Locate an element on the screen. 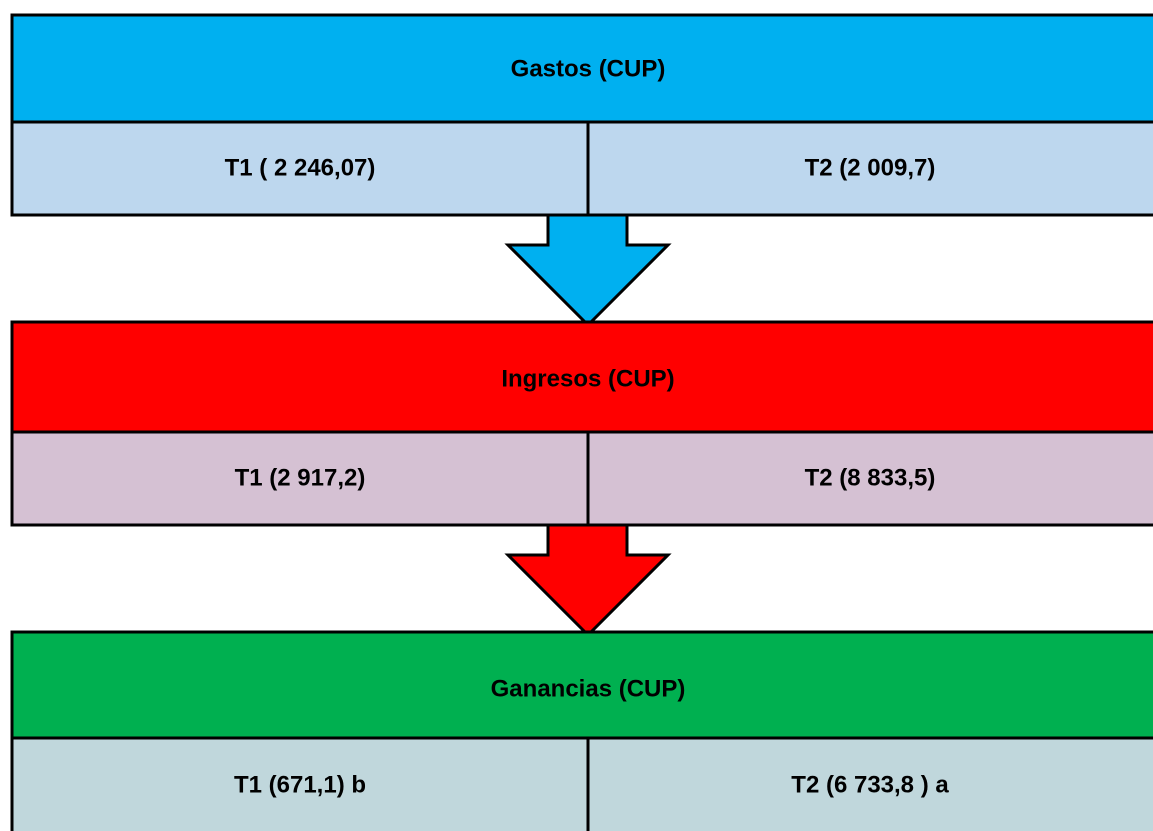 The height and width of the screenshot is (831, 1153). cell-label: T1 ( 2 246,07) is located at coordinates (300, 167).